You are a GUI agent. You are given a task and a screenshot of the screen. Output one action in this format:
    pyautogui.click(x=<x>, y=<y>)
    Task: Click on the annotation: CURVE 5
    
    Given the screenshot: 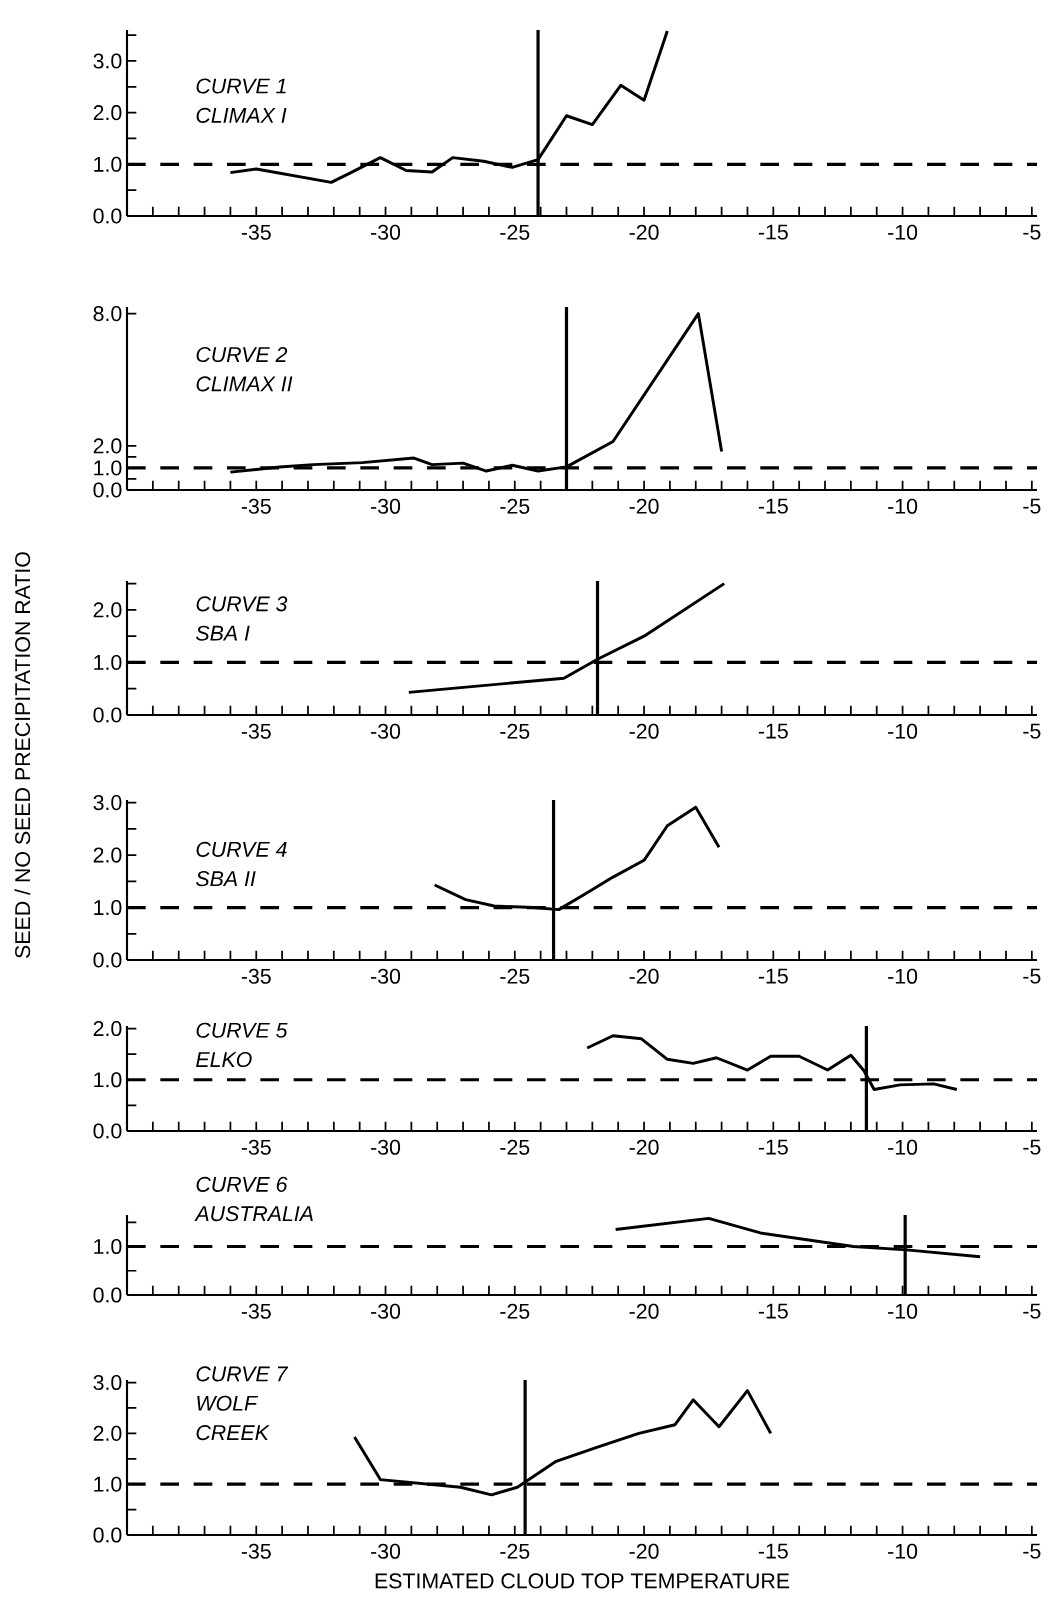 What is the action you would take?
    pyautogui.click(x=242, y=1030)
    